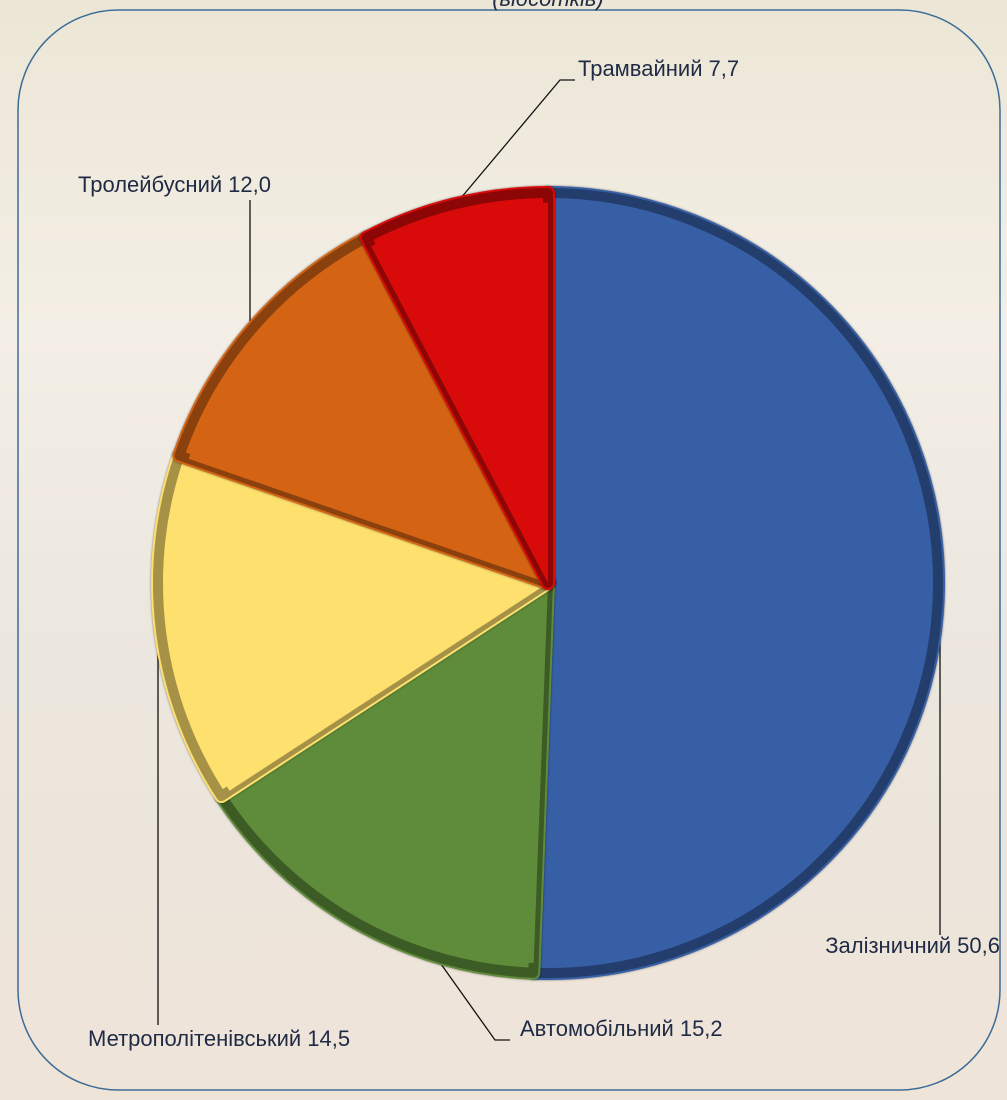  I want to click on subtitle: (відсотків), so click(548, 5).